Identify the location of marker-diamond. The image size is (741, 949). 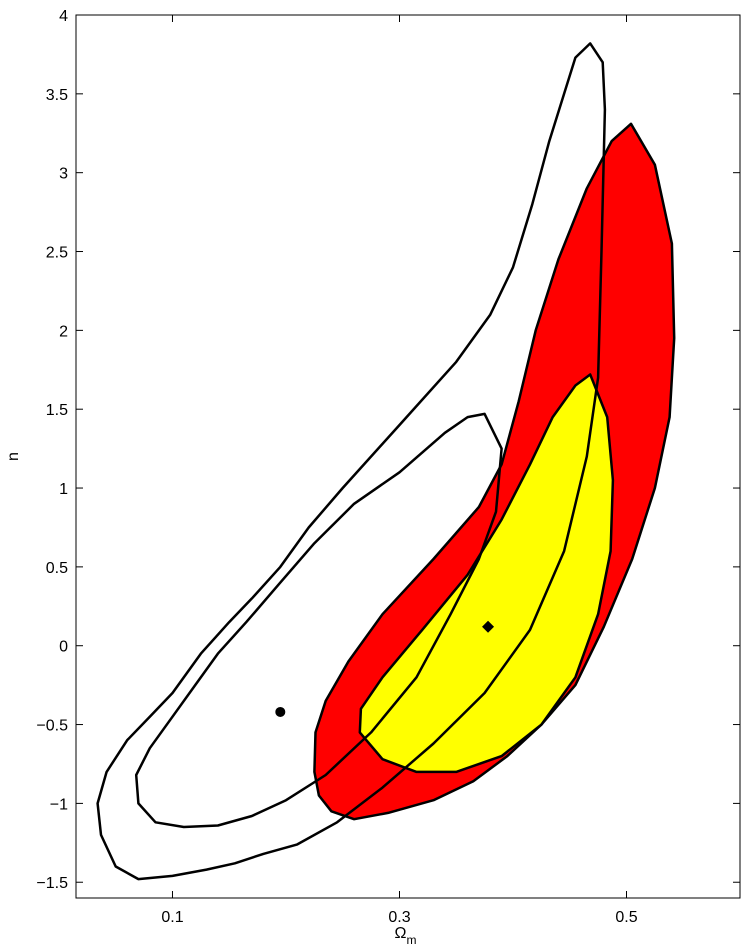
(488, 626).